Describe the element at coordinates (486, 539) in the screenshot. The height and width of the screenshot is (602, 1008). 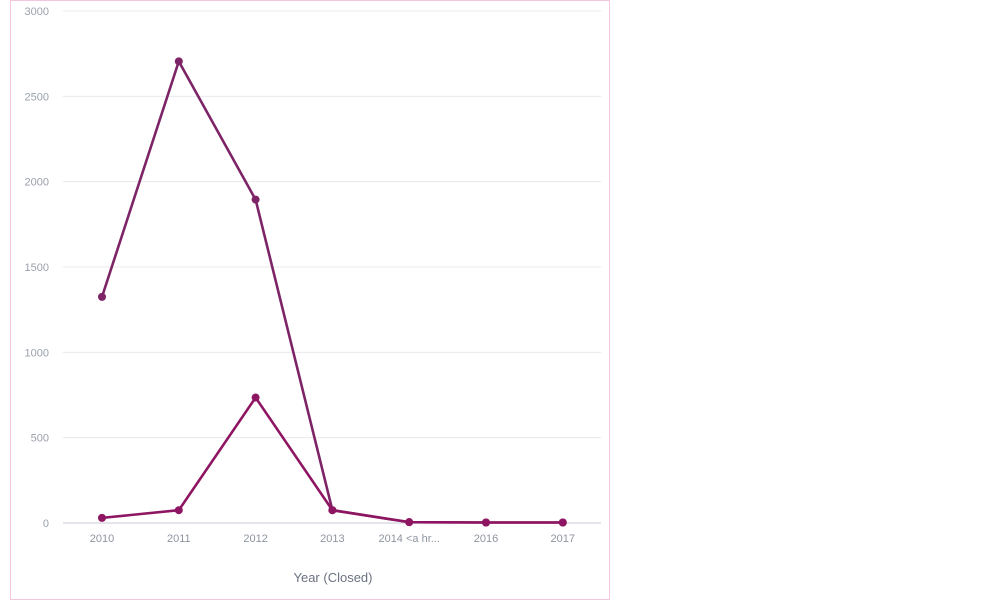
I see `x-tick-label: 2016` at that location.